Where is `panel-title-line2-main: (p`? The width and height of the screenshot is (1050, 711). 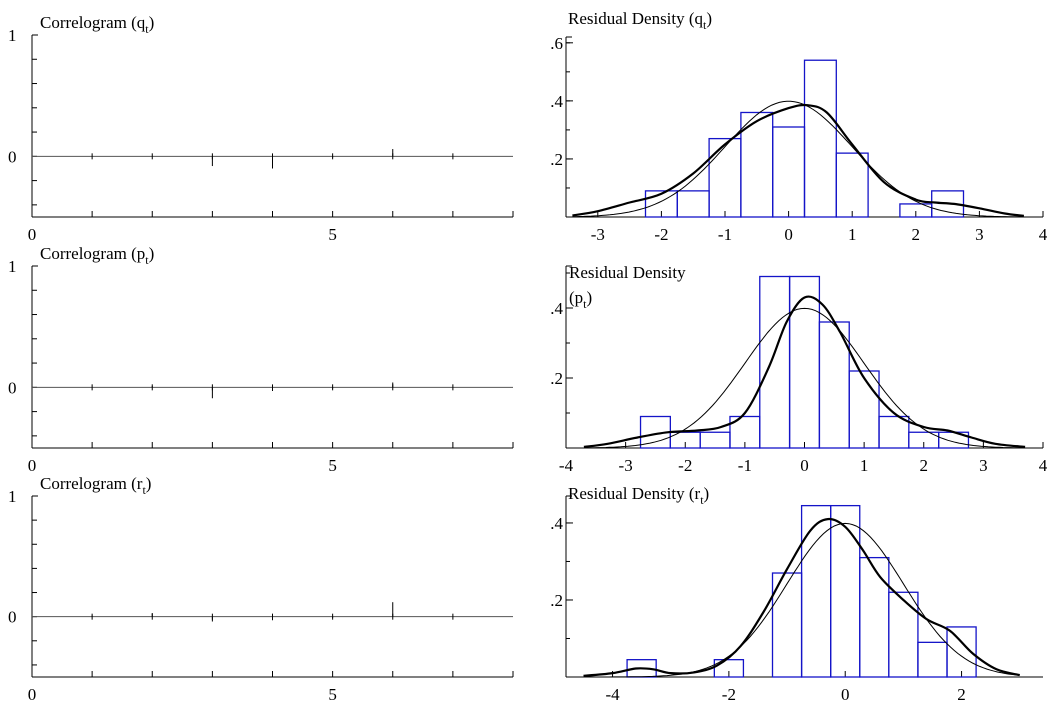
panel-title-line2-main: (p is located at coordinates (576, 297).